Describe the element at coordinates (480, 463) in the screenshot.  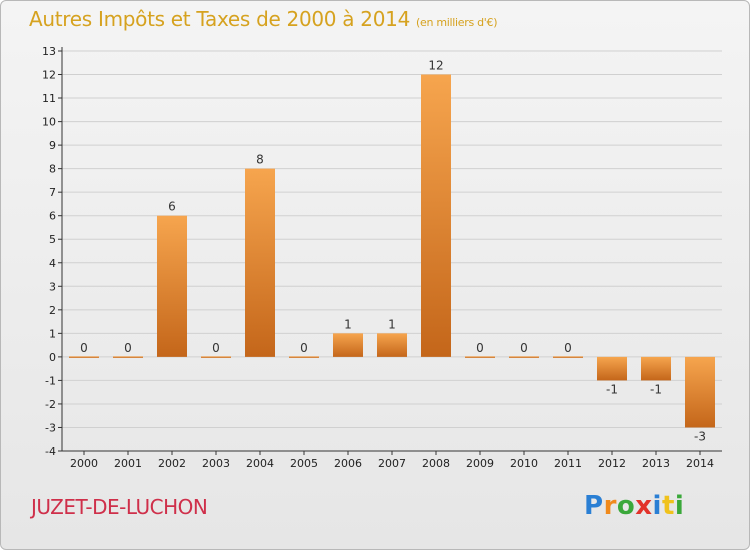
I see `x-tick-label: 2009` at that location.